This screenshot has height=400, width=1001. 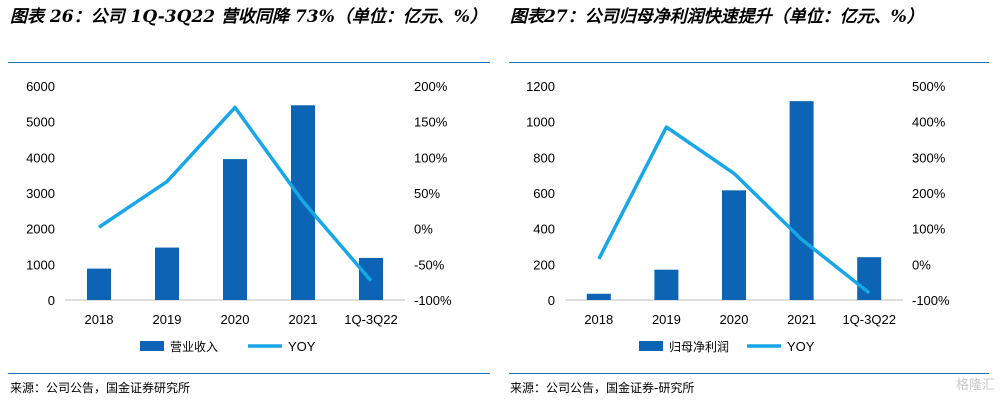 I want to click on right-source-rule, so click(x=749, y=373).